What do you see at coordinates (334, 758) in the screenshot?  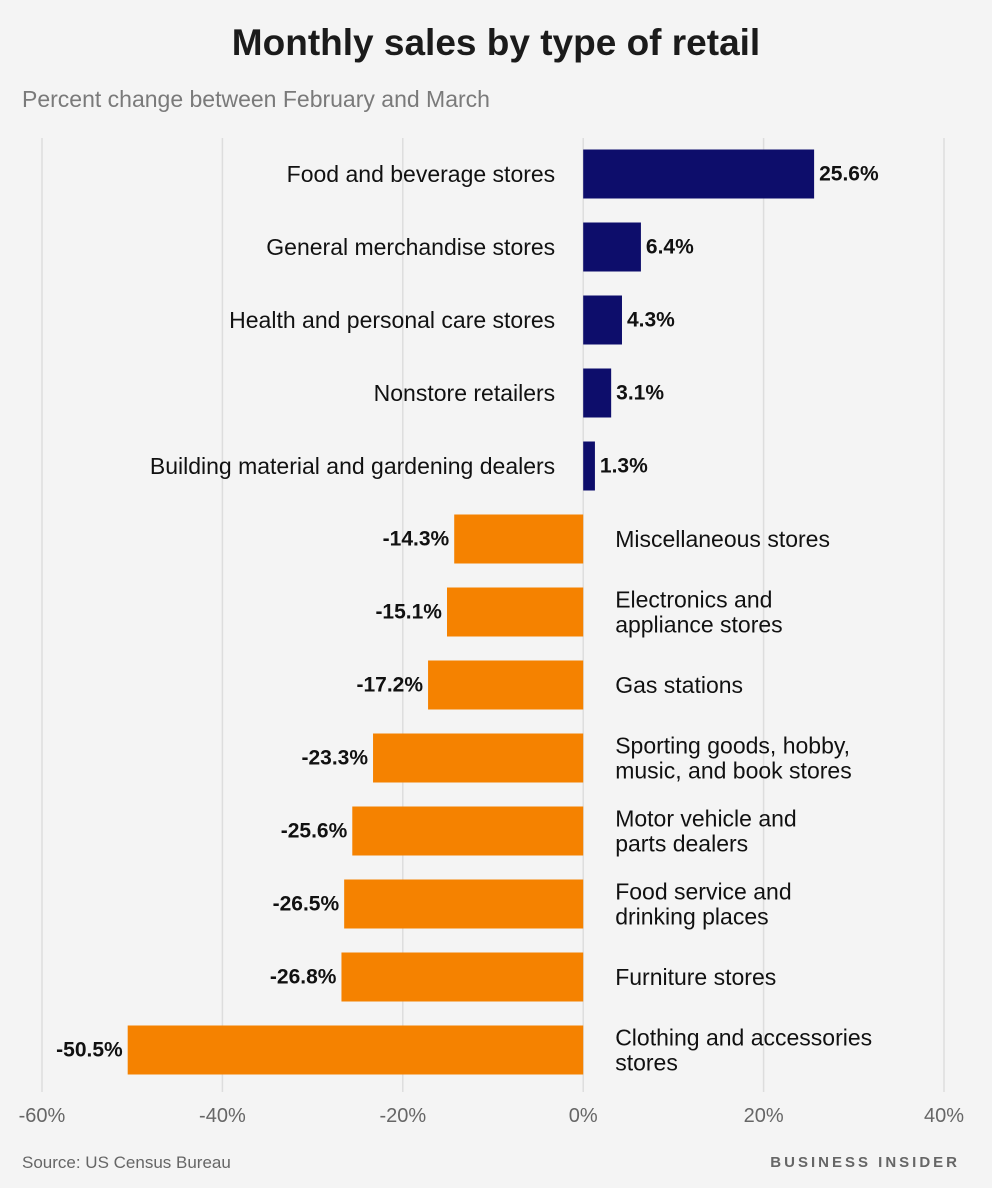 I see `value-label: -23.3%` at bounding box center [334, 758].